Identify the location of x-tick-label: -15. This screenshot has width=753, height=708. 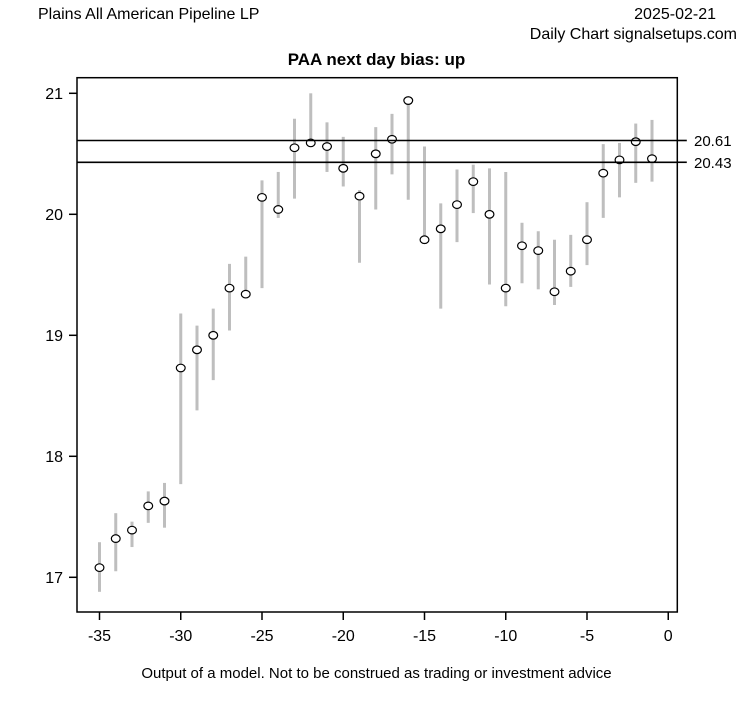
(424, 636).